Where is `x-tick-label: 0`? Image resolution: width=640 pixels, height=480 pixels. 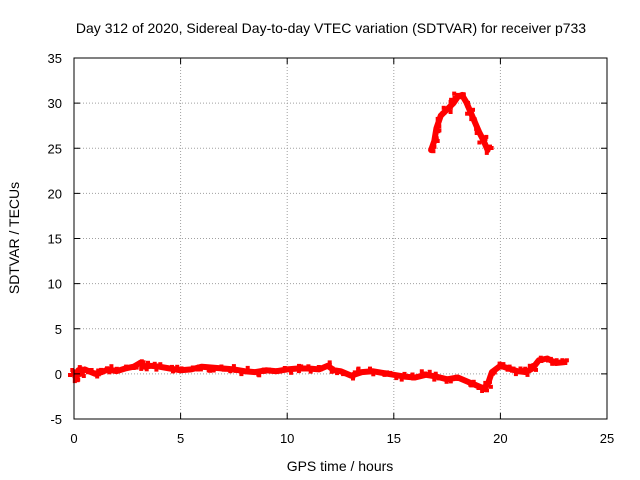 x-tick-label: 0 is located at coordinates (73, 438).